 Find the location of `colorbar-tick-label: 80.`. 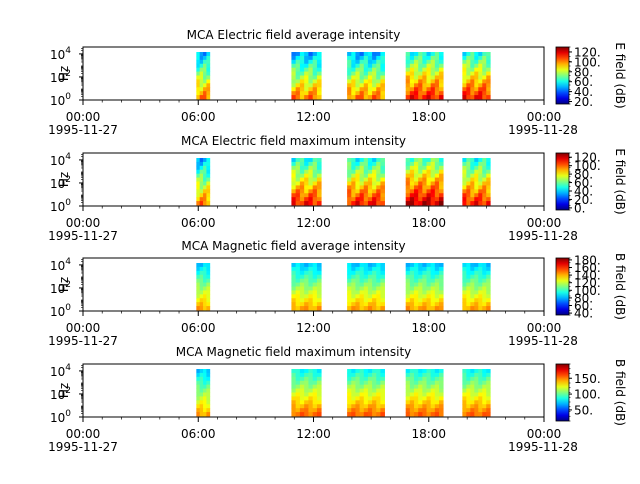

colorbar-tick-label: 80. is located at coordinates (583, 72).